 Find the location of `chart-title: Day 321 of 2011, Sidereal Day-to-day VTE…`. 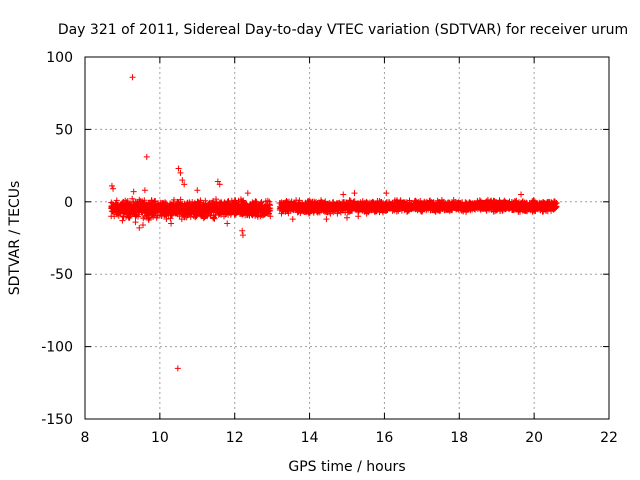

chart-title: Day 321 of 2011, Sidereal Day-to-day VTE… is located at coordinates (343, 30).